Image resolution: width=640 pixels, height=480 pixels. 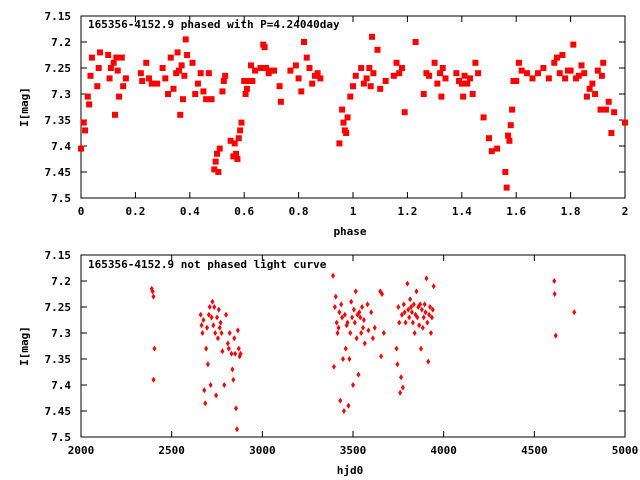 What do you see at coordinates (135, 211) in the screenshot?
I see `x-tick-label: 0.2` at bounding box center [135, 211].